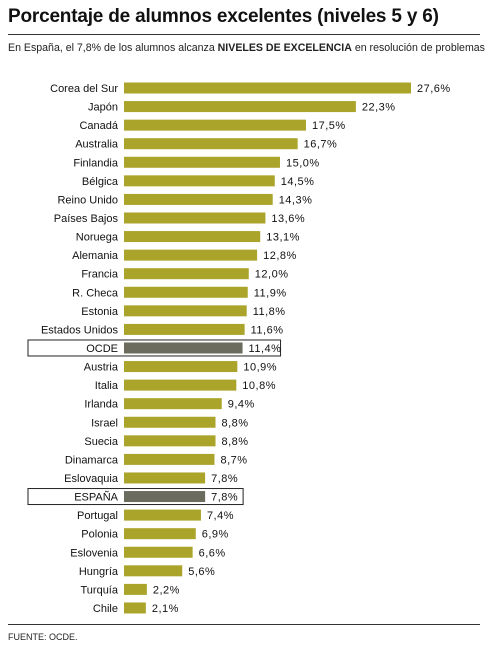  Describe the element at coordinates (158, 552) in the screenshot. I see `bar-eslovenia` at that location.